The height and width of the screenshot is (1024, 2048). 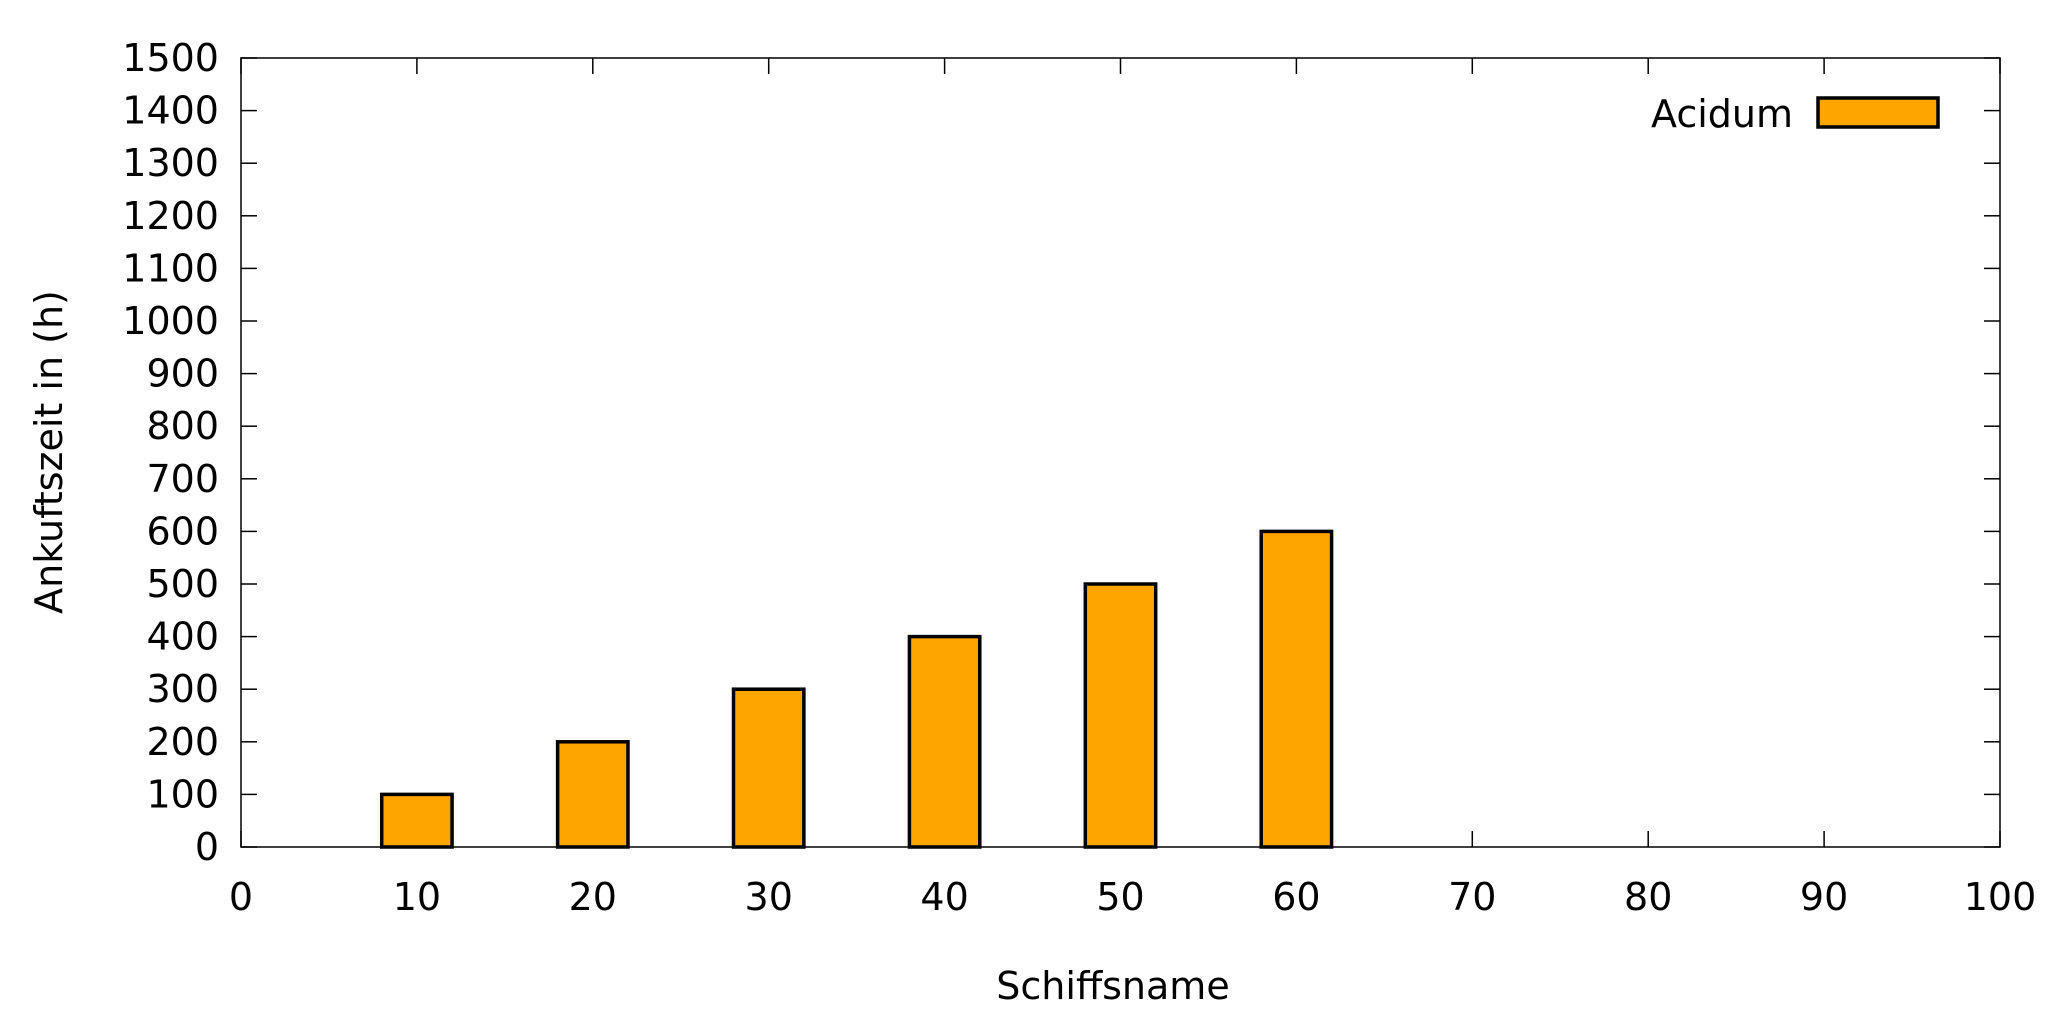 What do you see at coordinates (417, 897) in the screenshot?
I see `x-tick-label: 10` at bounding box center [417, 897].